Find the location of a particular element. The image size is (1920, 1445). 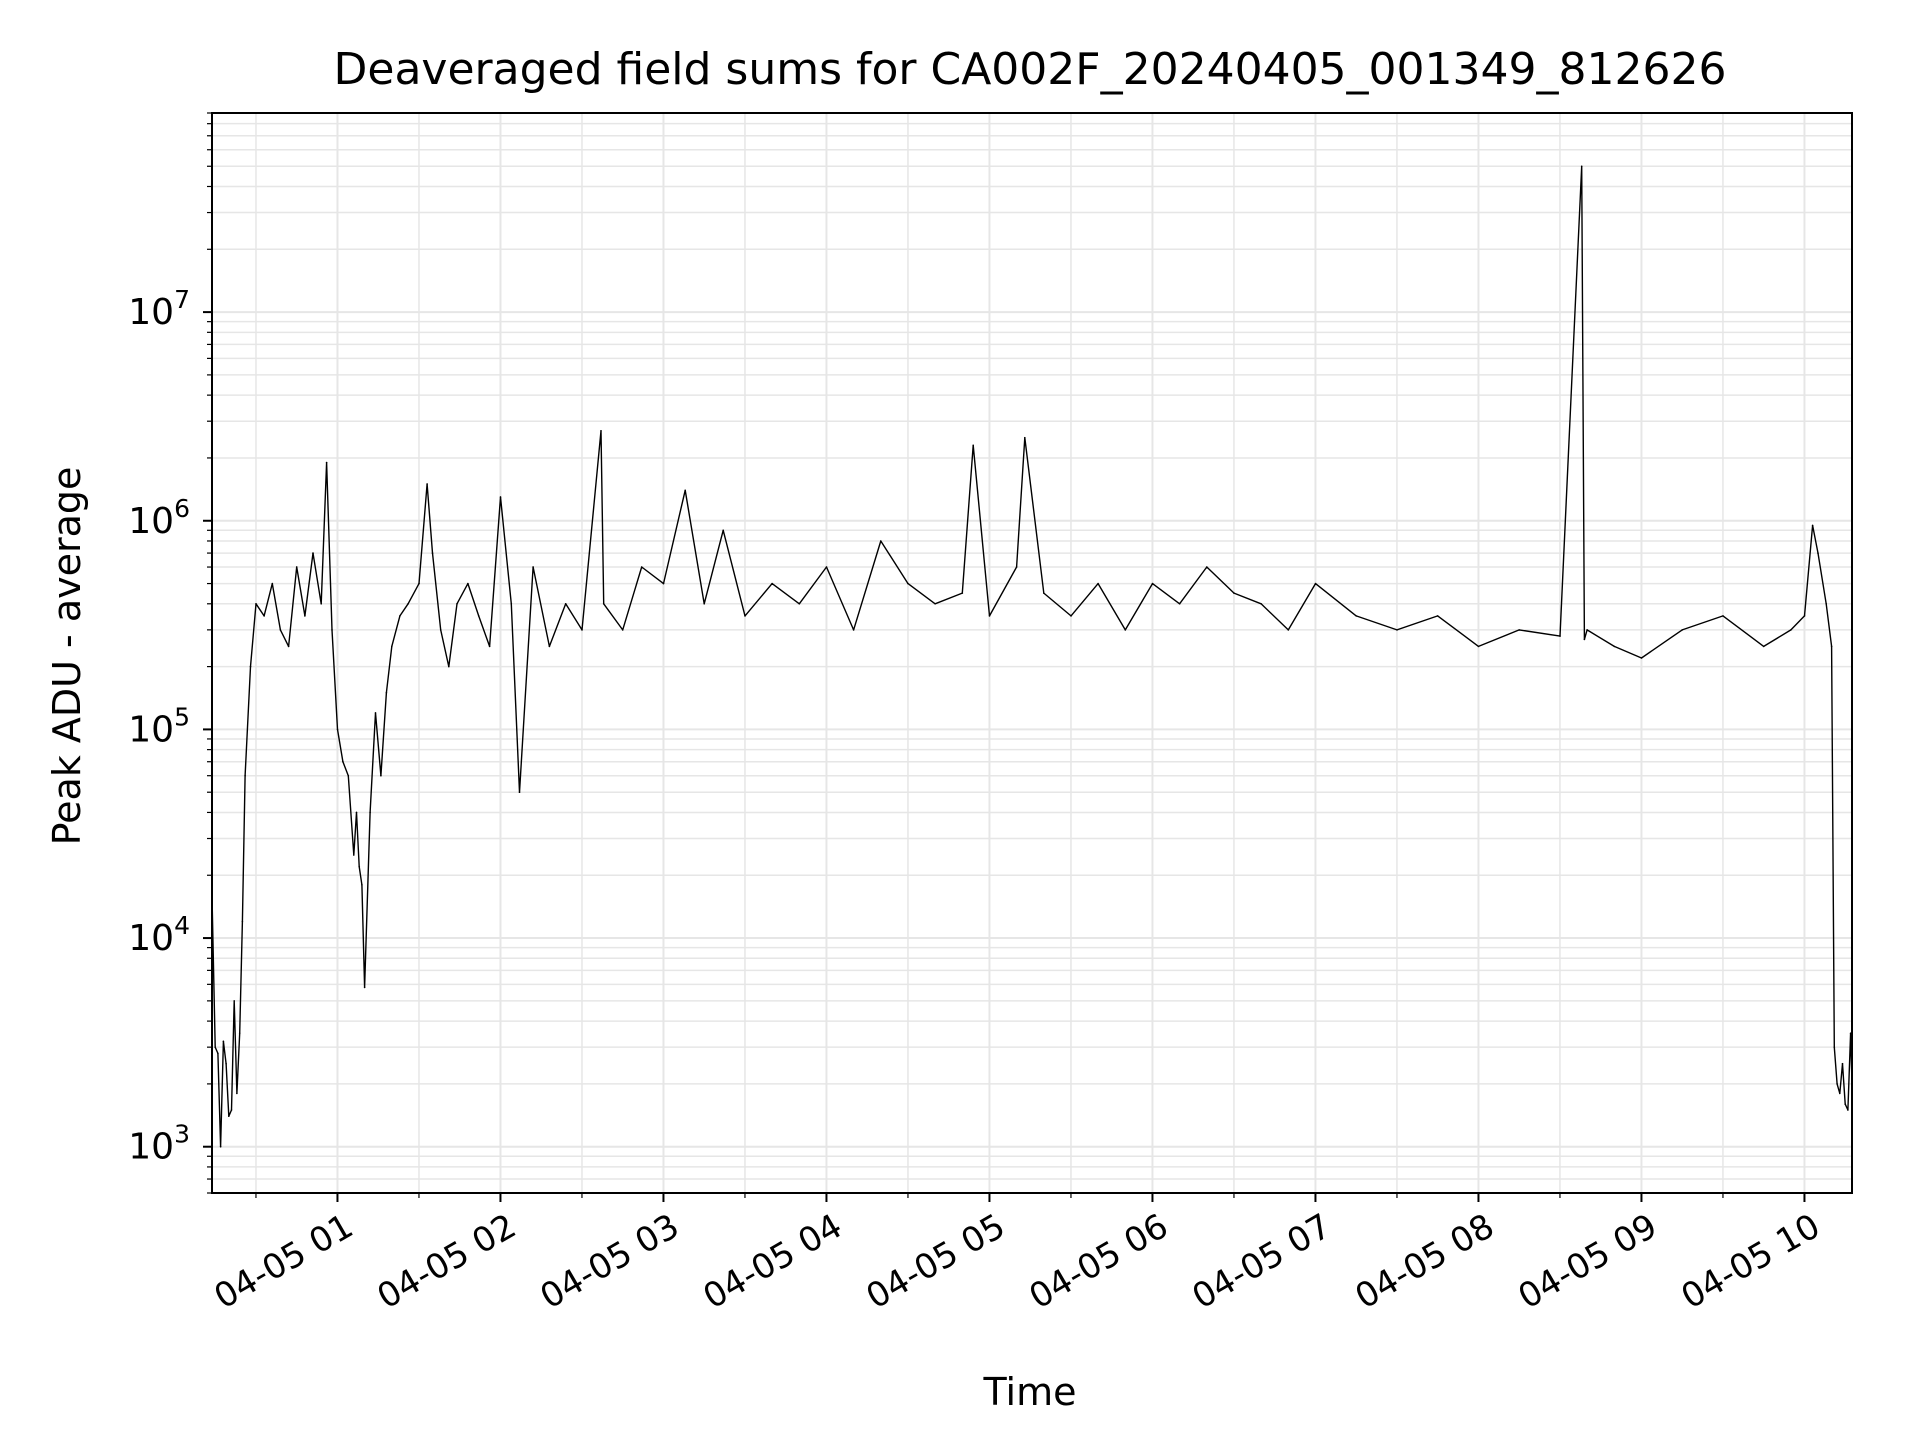

y-tick-exponent: 4 is located at coordinates (182, 925).